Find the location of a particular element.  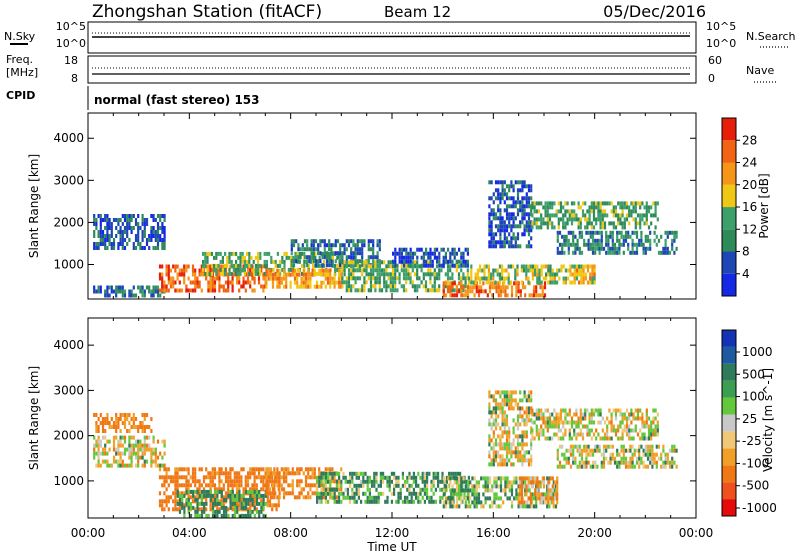

colorbar-tick-label: -100 is located at coordinates (755, 463).